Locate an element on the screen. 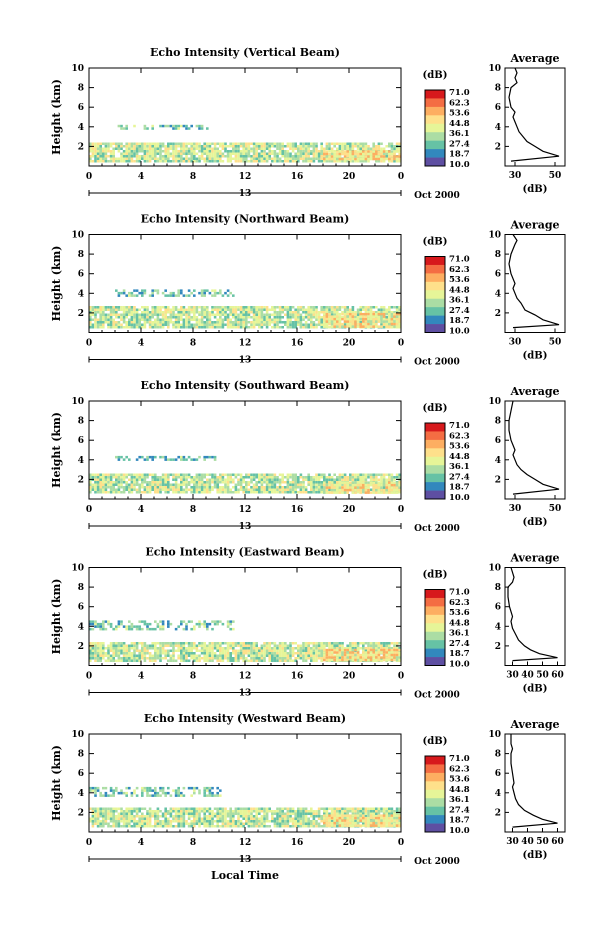  colorbar-tick-label: 62.3 is located at coordinates (459, 436).